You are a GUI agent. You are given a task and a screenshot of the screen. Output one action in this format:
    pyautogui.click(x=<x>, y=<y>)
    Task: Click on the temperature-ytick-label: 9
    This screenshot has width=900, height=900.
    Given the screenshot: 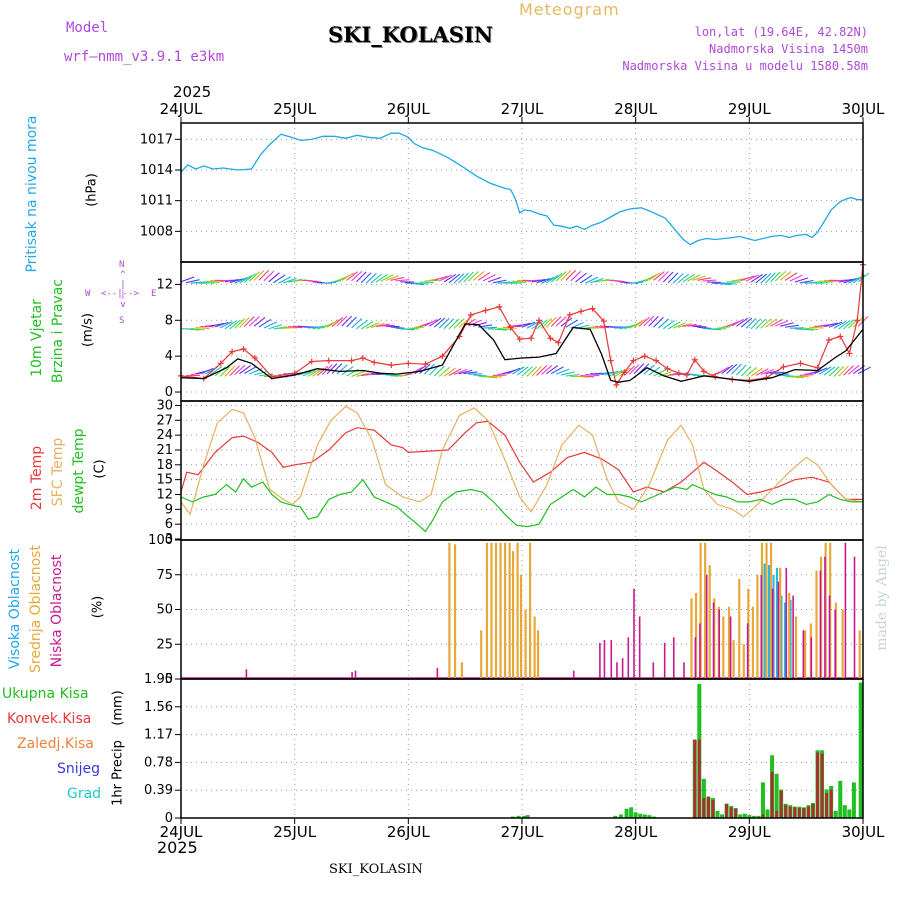 What is the action you would take?
    pyautogui.click(x=169, y=509)
    